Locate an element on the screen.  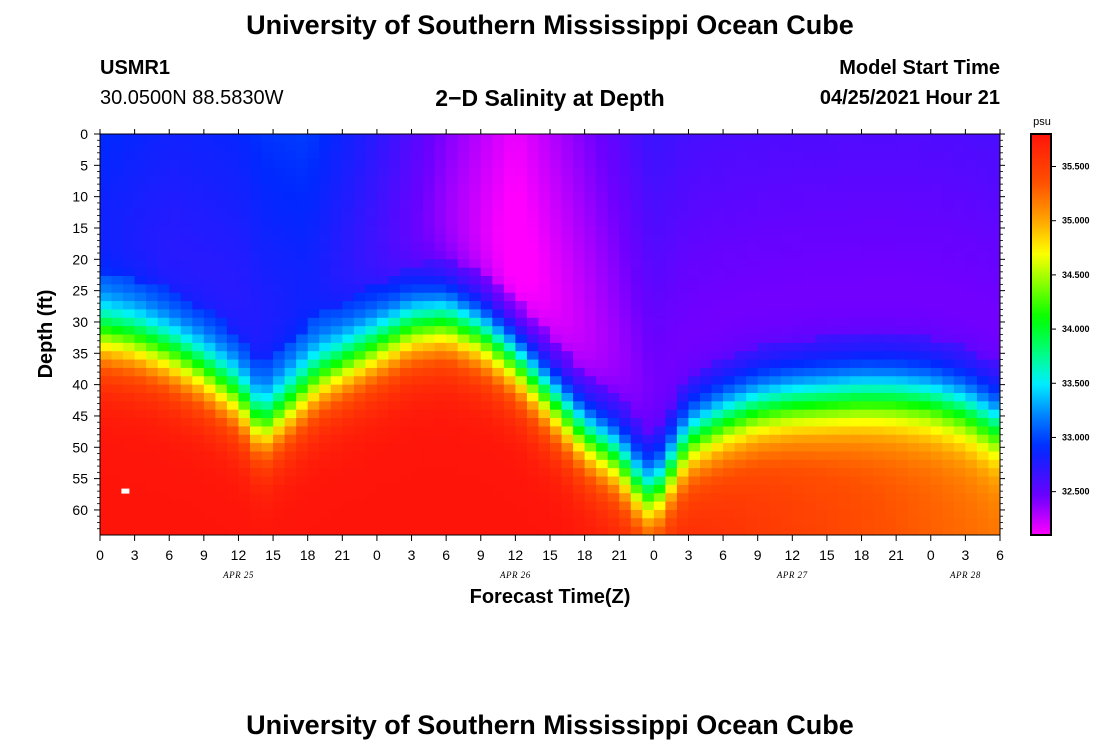
x-tick-label: 12 is located at coordinates (239, 555).